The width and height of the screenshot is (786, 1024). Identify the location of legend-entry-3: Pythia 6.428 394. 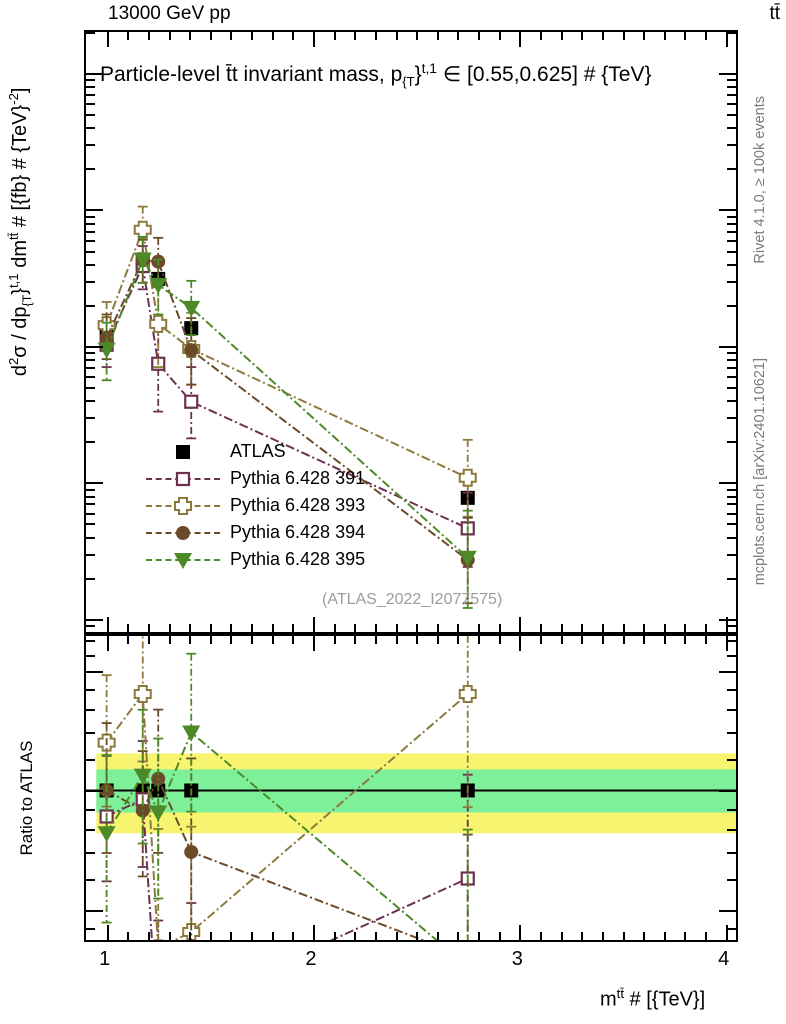
(255, 532).